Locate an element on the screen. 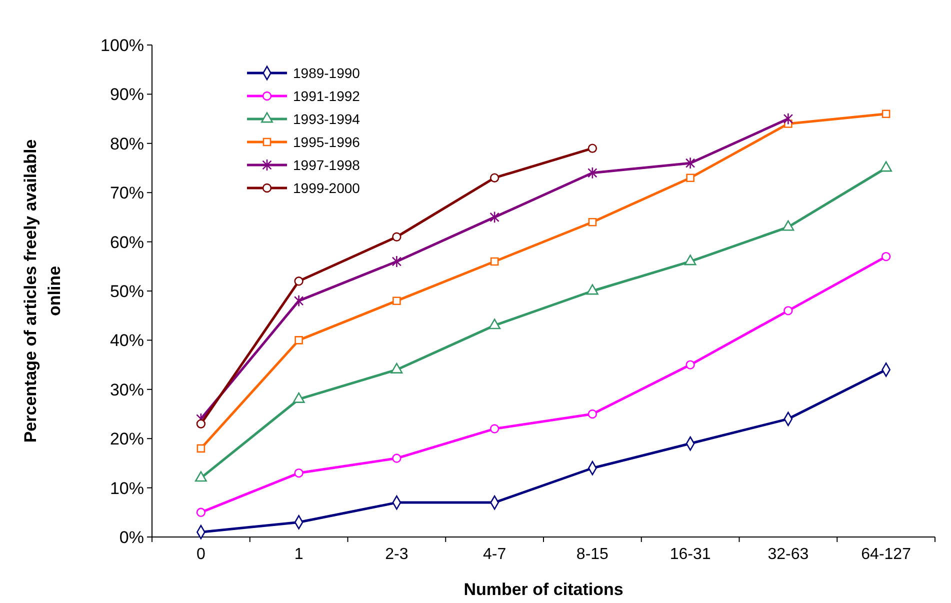 The image size is (951, 603). y-tick-label: 20% is located at coordinates (127, 439).